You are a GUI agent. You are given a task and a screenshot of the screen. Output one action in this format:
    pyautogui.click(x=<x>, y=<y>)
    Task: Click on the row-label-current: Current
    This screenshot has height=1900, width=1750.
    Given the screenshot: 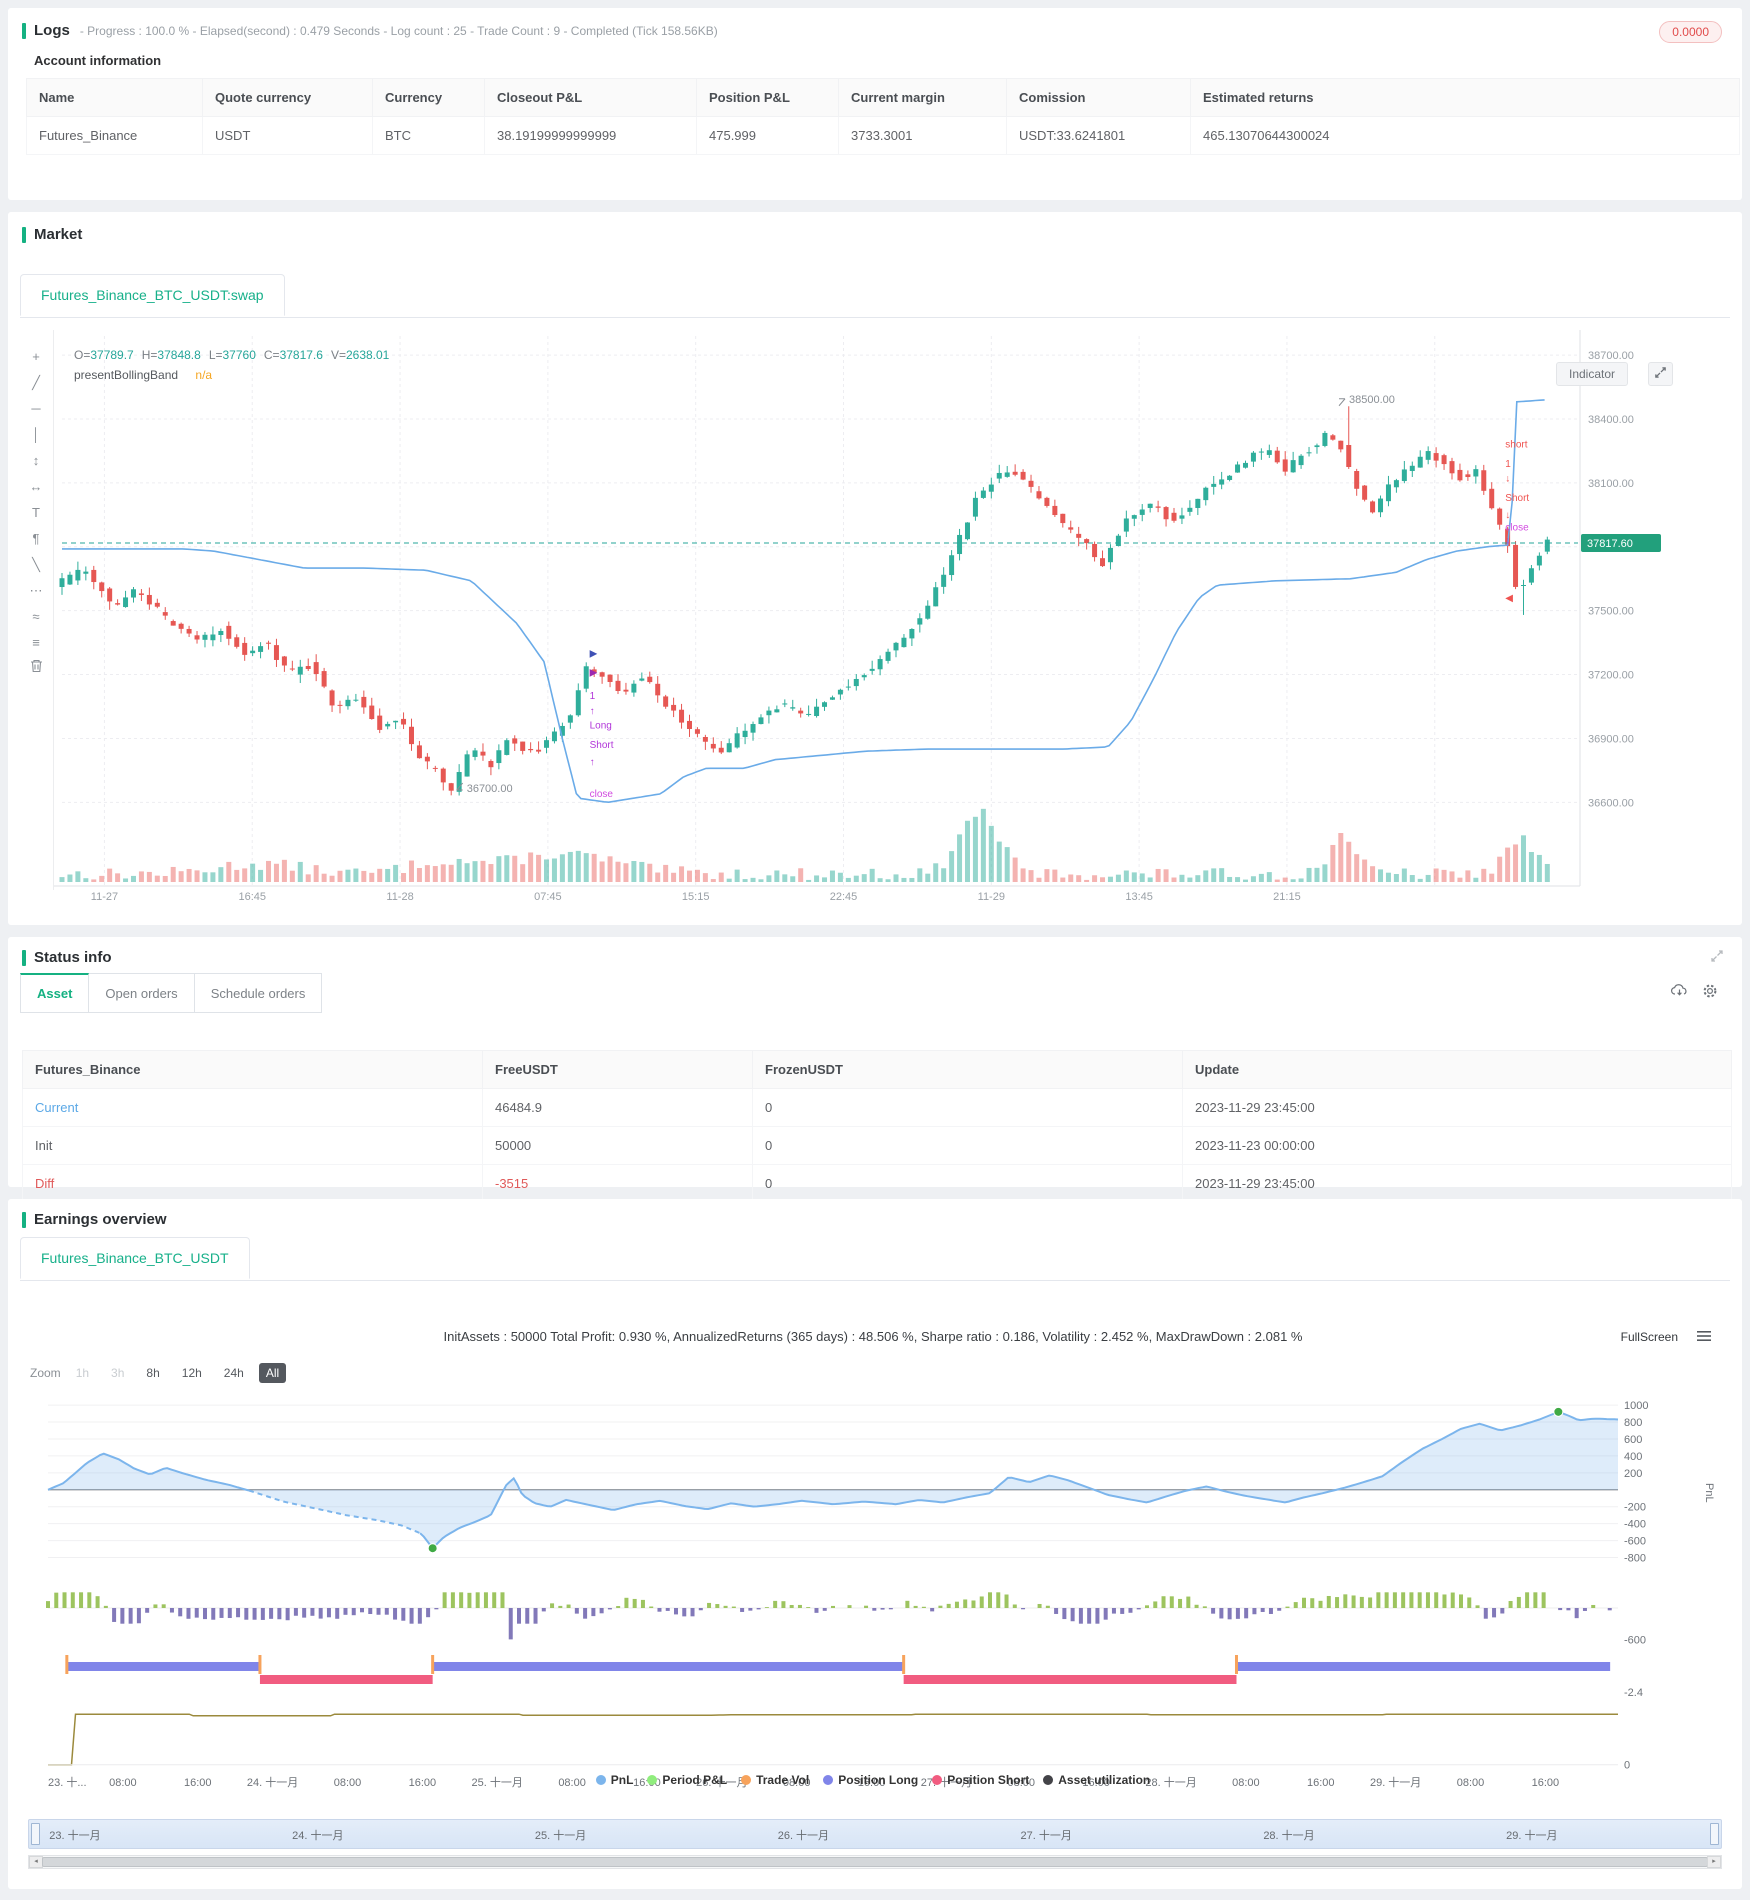 What is the action you would take?
    pyautogui.click(x=252, y=1107)
    